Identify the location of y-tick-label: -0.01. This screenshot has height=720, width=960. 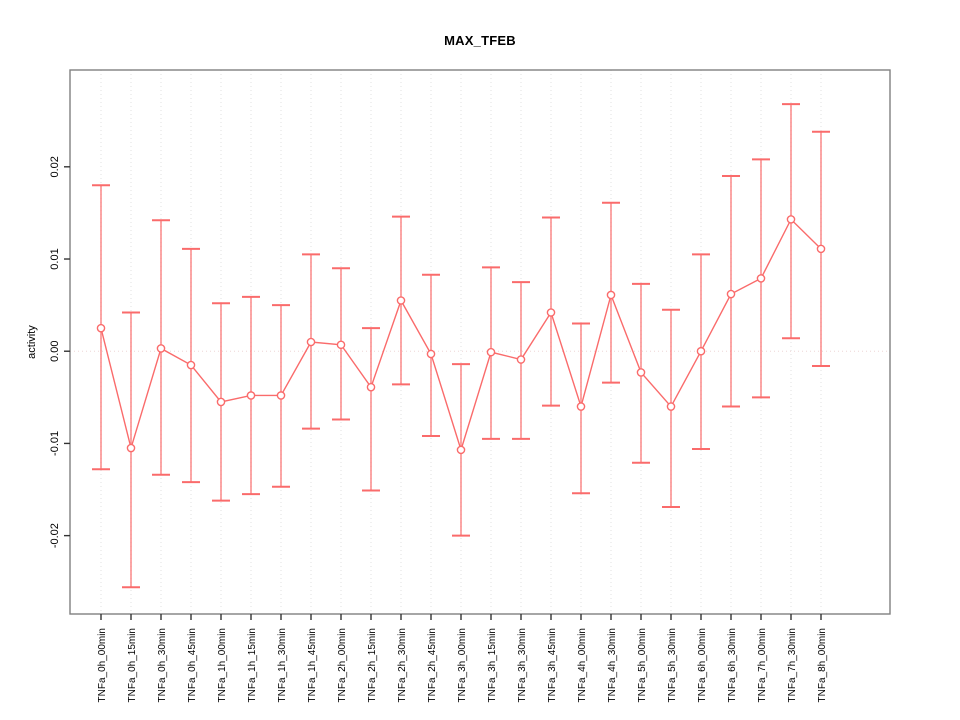
(55, 443).